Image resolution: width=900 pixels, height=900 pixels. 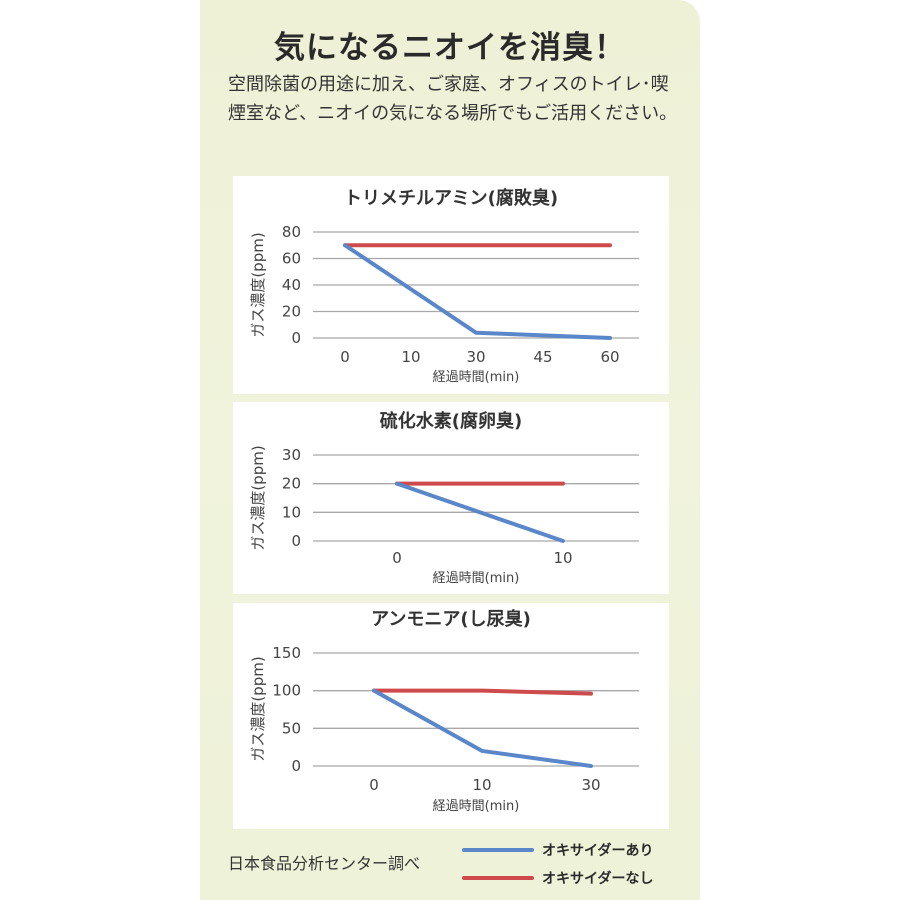 I want to click on chart-title: 硫化水素(腐卵臭), so click(x=451, y=421).